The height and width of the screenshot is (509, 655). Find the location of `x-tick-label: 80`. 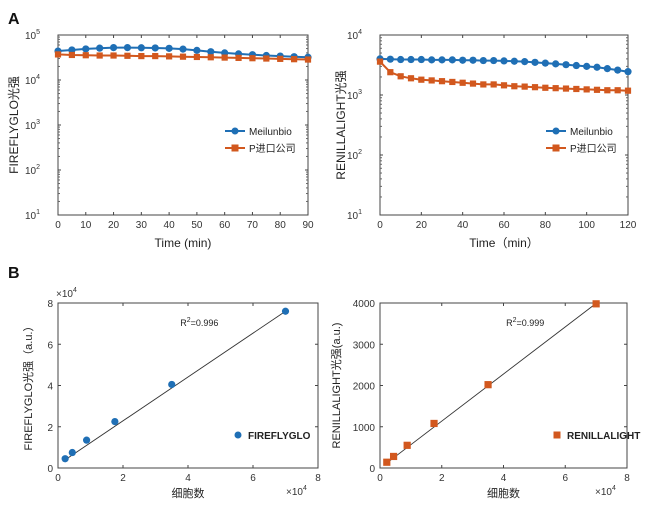

x-tick-label: 80 is located at coordinates (546, 225).